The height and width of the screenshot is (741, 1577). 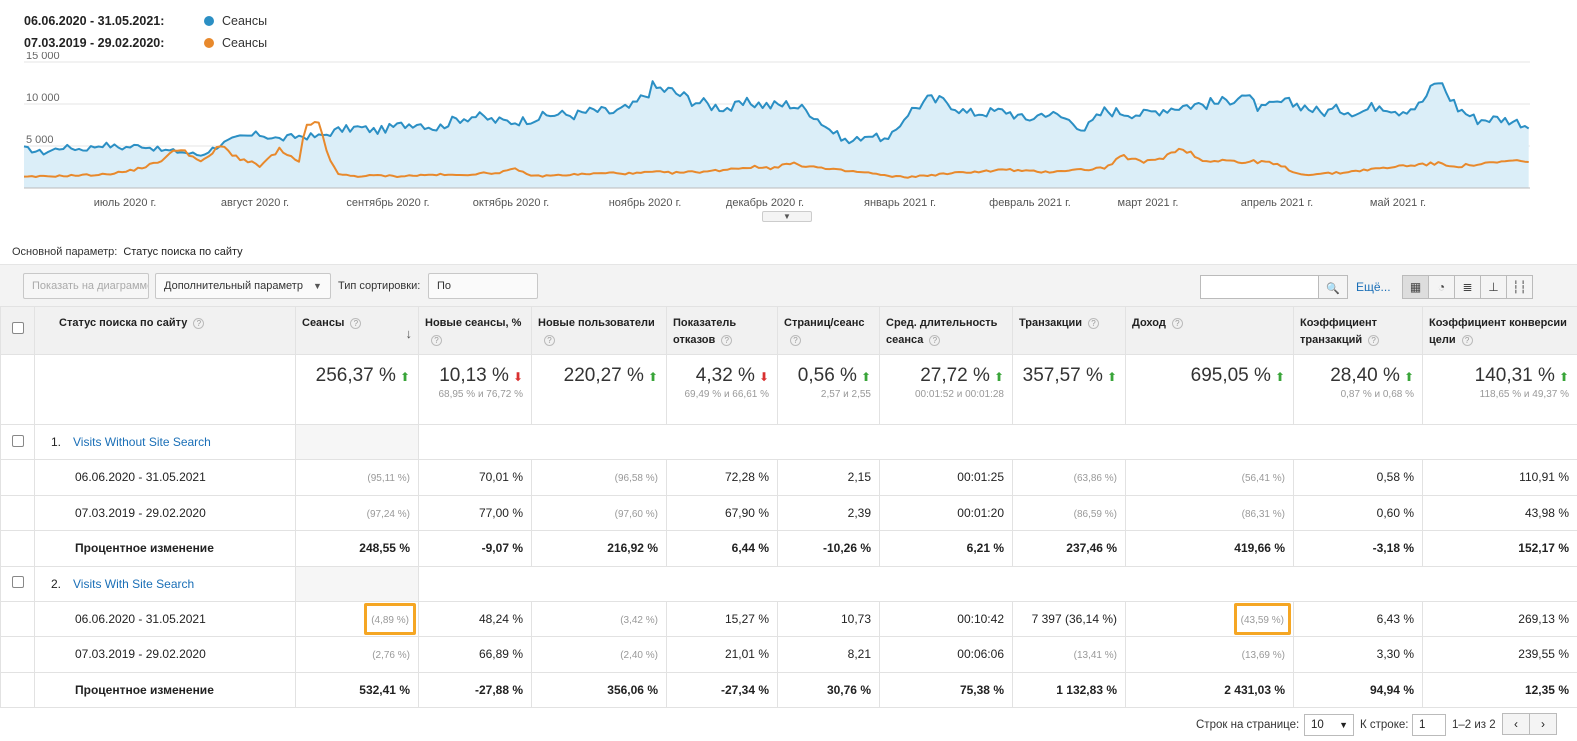 I want to click on table-cell: 216,92 %, so click(x=599, y=548).